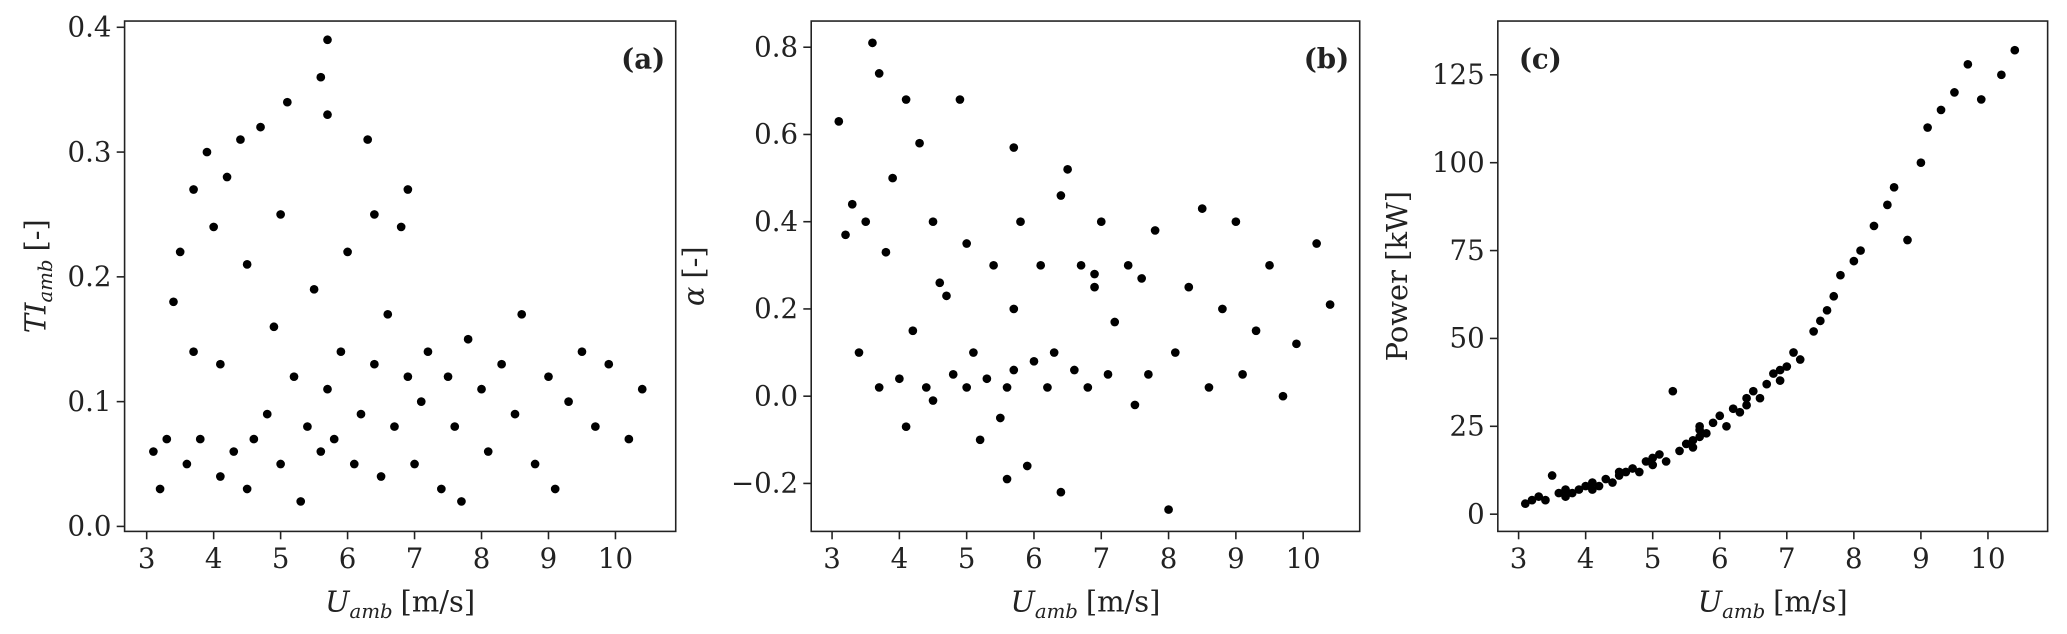 The width and height of the screenshot is (2067, 634). I want to click on x-tick-label: 5, so click(281, 558).